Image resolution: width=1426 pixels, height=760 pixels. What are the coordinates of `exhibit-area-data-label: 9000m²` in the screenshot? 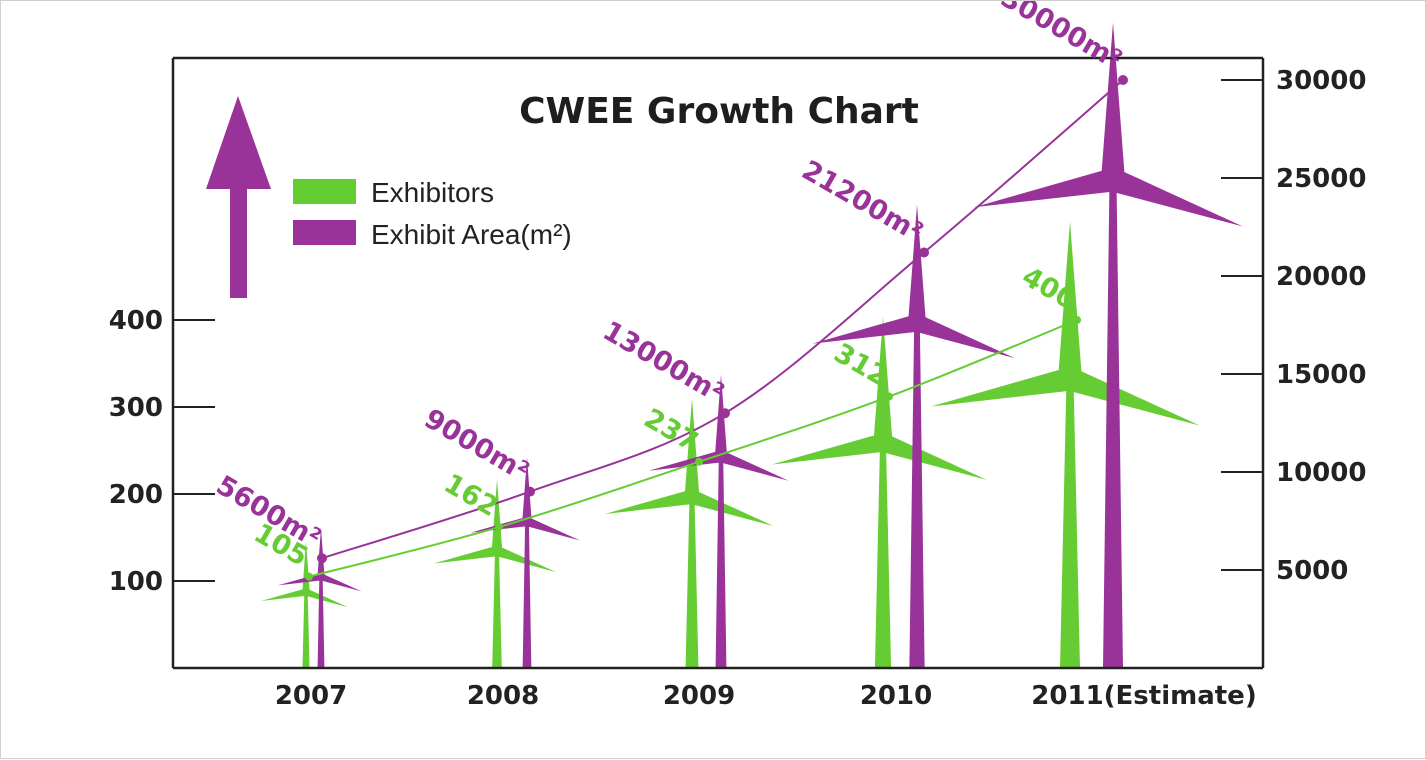 It's located at (476, 445).